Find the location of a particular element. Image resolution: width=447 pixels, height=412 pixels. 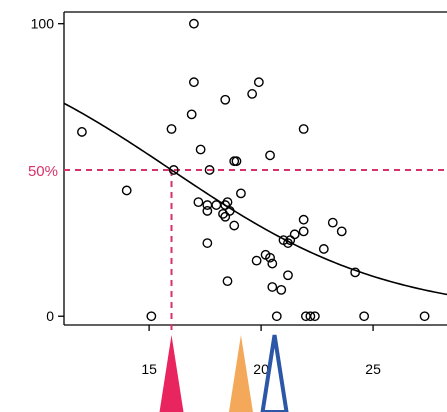

threshold-markers is located at coordinates (224, 373).